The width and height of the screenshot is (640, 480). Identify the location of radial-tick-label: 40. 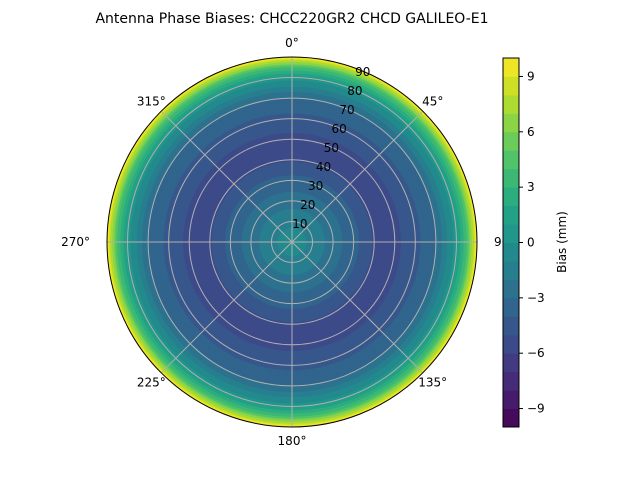
(323, 167).